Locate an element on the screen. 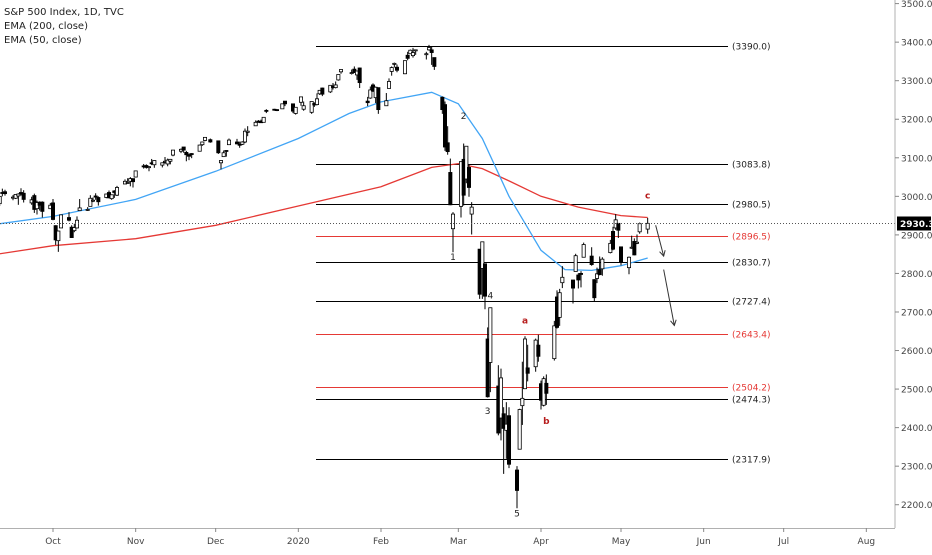 The height and width of the screenshot is (555, 932). y-tick-label: 3100.0 is located at coordinates (916, 159).